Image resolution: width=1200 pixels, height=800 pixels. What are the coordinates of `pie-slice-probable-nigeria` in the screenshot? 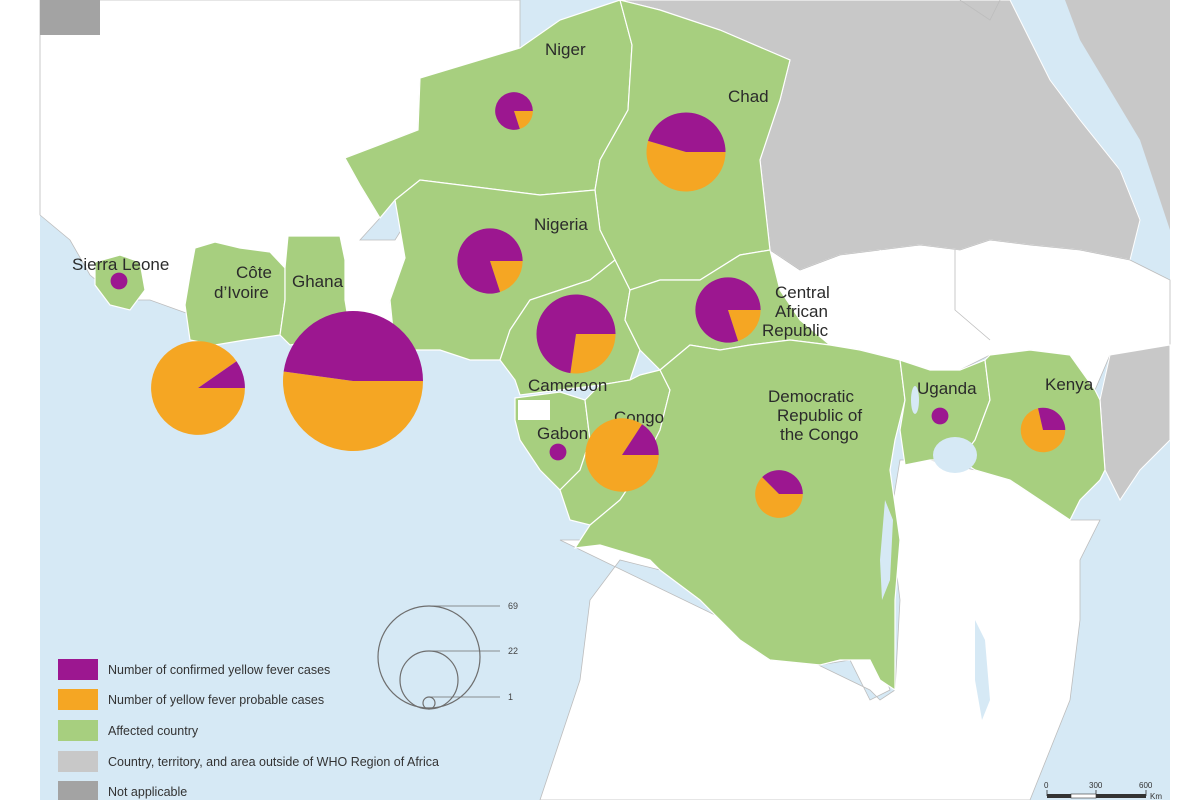 It's located at (506, 277).